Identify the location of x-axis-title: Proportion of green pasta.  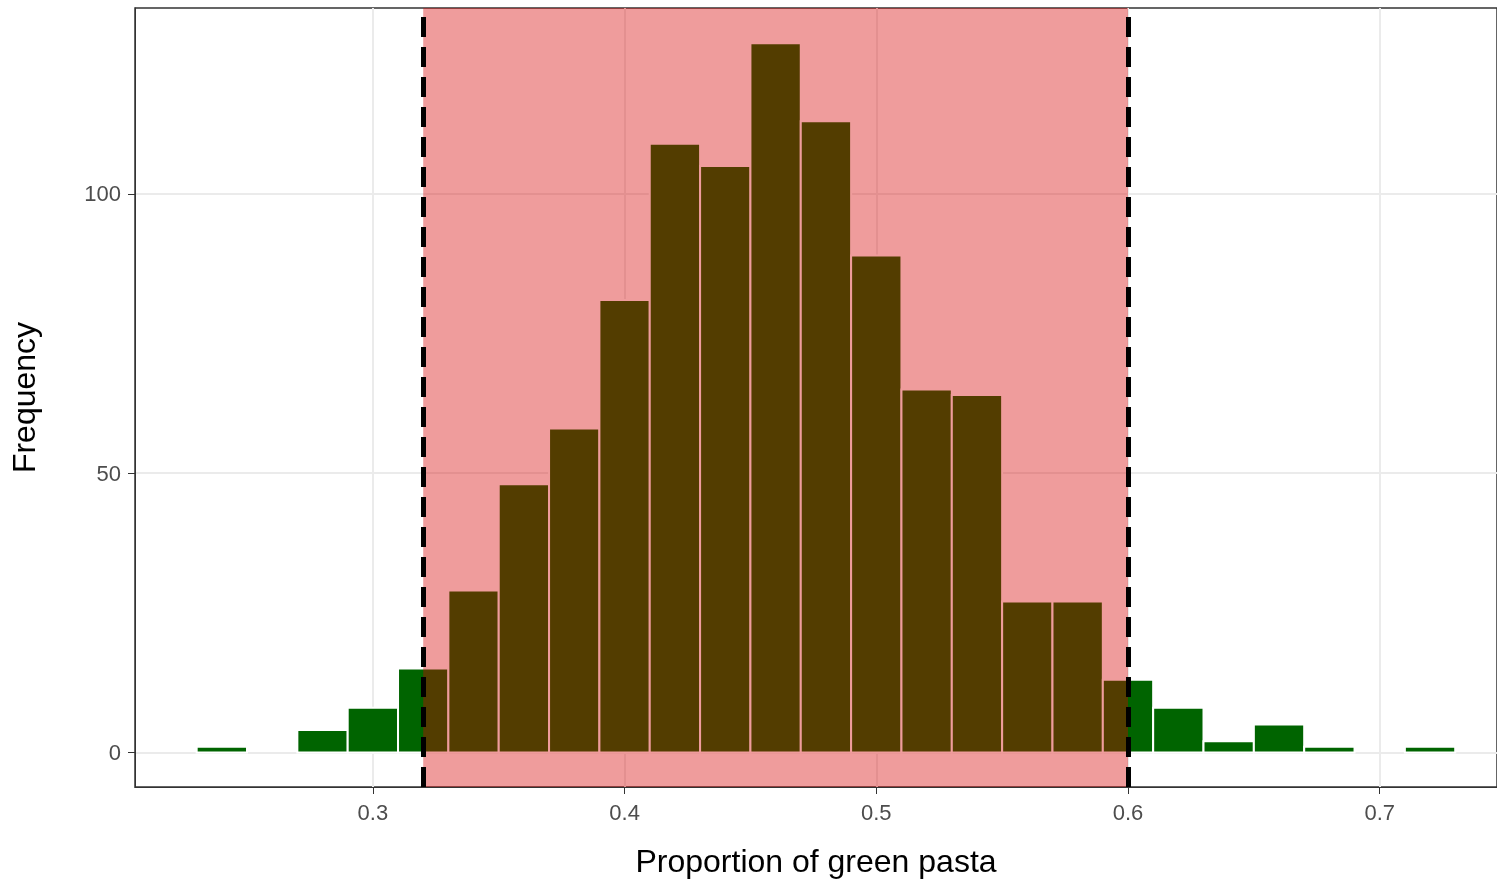
(816, 861).